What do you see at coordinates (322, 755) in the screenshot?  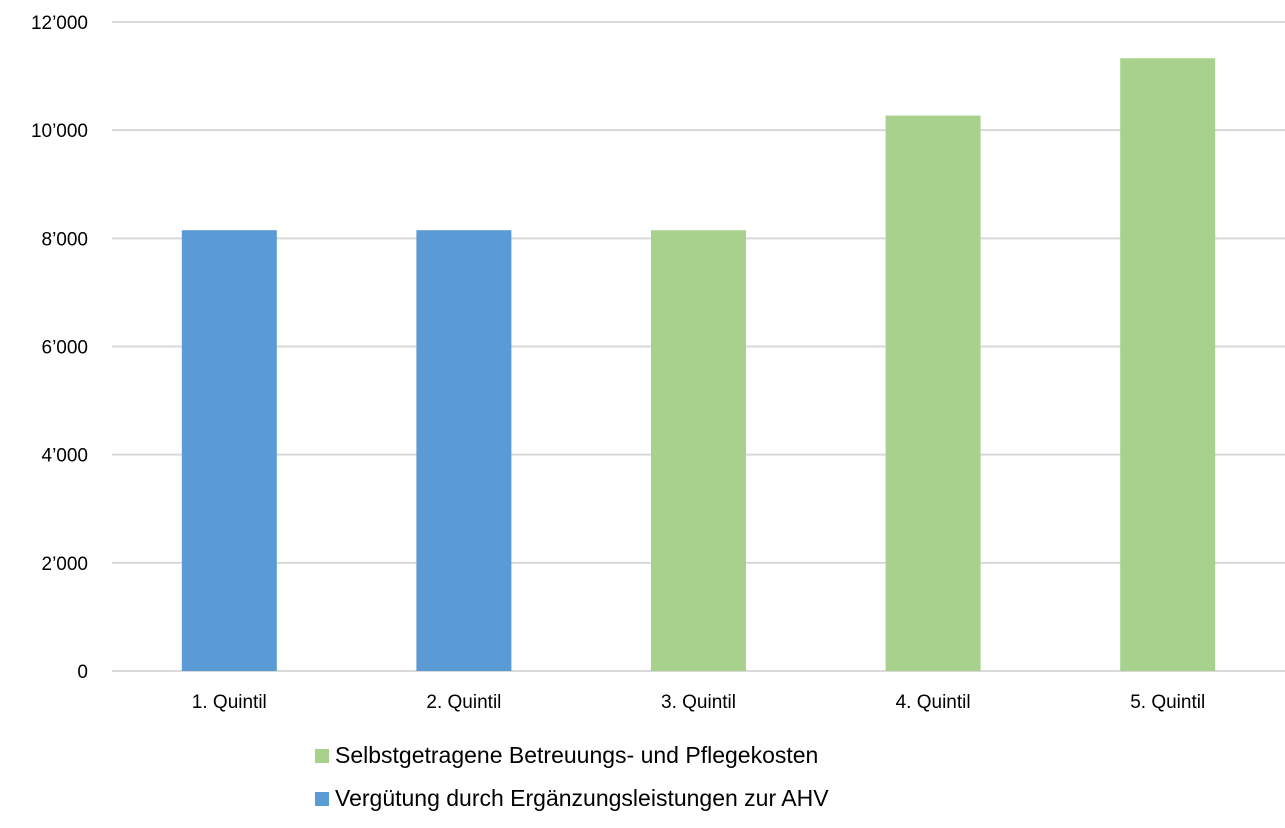 I see `legend-swatch-green` at bounding box center [322, 755].